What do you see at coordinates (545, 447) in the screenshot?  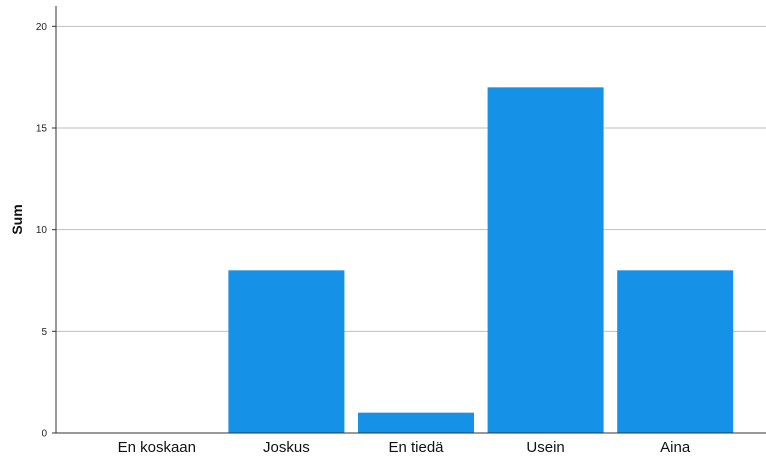 I see `x-category-label: Usein` at bounding box center [545, 447].